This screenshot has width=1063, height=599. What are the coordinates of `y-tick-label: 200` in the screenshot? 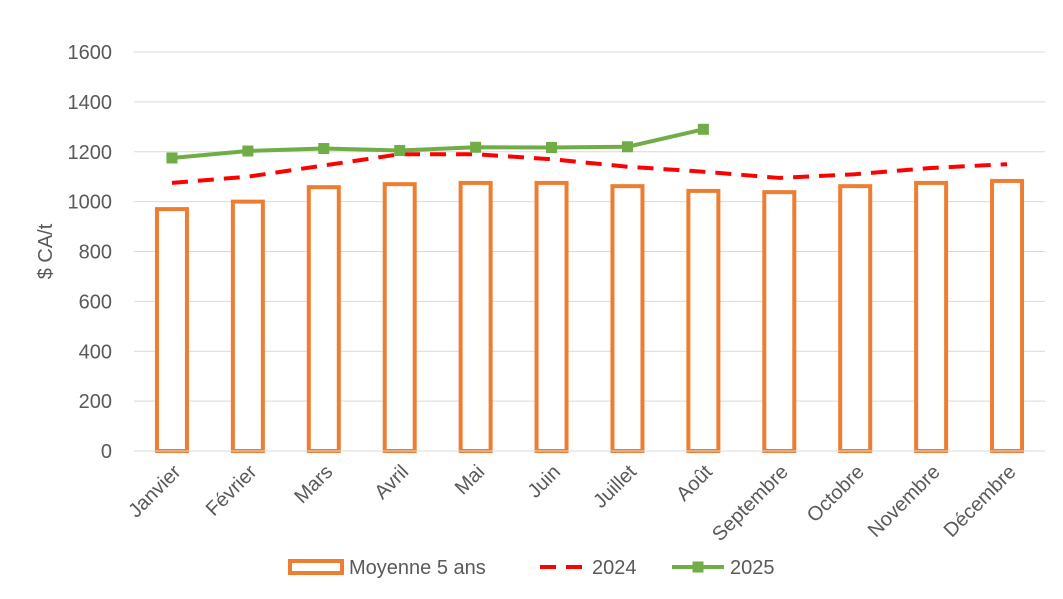 It's located at (95, 402).